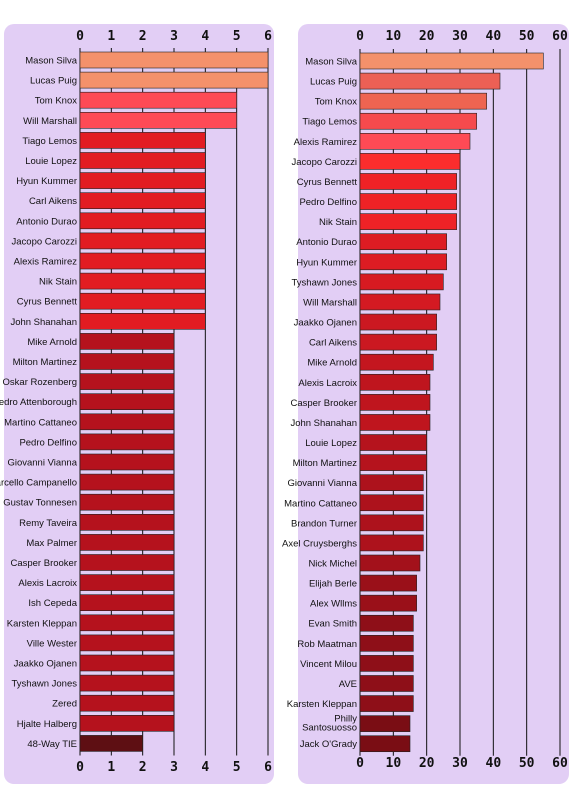 This screenshot has height=792, width=574. What do you see at coordinates (40, 503) in the screenshot?
I see `category-label: Gustav Tonnesen` at bounding box center [40, 503].